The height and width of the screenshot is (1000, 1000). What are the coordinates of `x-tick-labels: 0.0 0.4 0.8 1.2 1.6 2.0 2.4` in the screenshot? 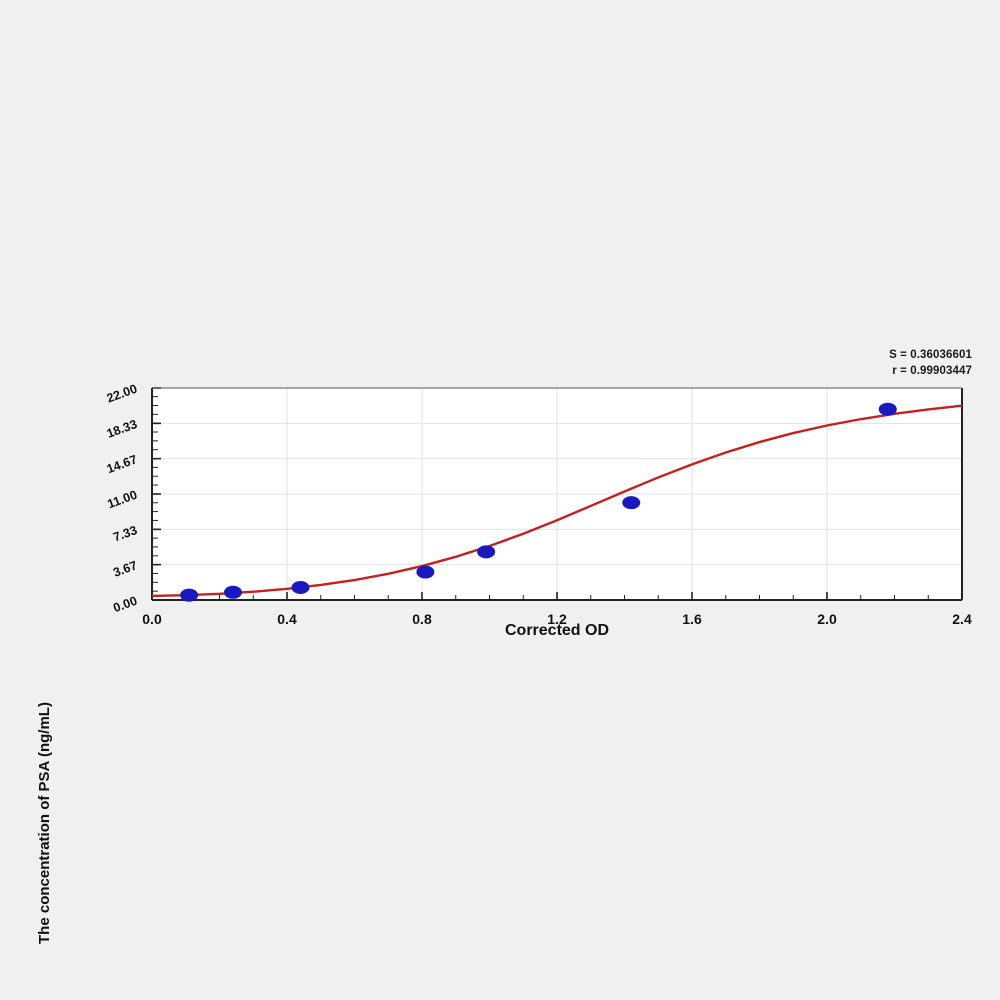 It's located at (557, 619).